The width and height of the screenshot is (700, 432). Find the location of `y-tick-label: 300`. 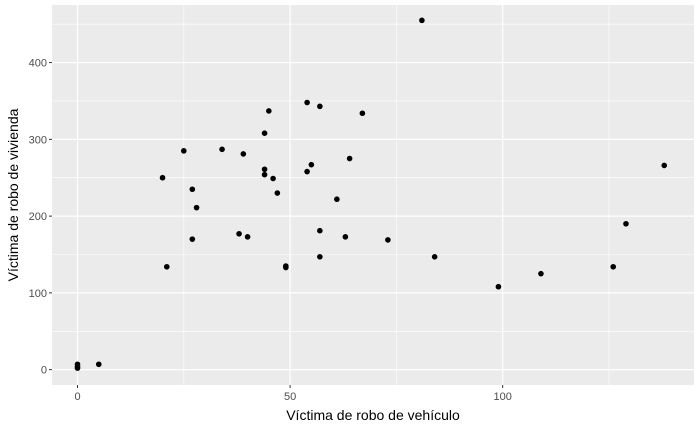

y-tick-label: 300 is located at coordinates (38, 140).